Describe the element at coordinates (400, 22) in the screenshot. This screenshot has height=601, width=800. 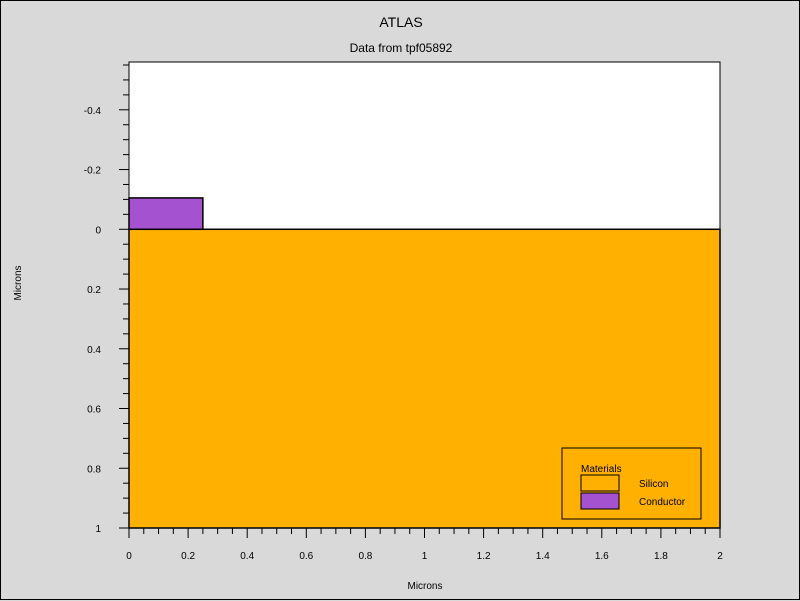
I see `chart-title: ATLAS` at that location.